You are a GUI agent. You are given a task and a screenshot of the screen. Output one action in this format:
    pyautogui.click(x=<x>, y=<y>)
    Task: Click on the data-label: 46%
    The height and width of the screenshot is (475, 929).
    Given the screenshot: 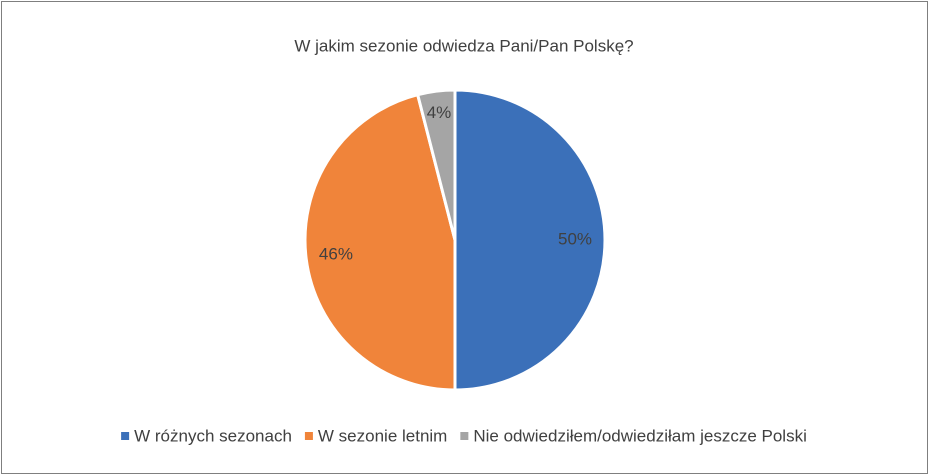 What is the action you would take?
    pyautogui.click(x=336, y=254)
    